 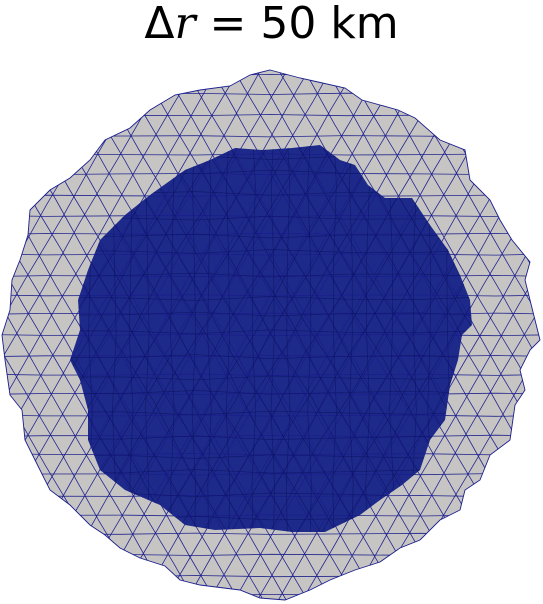 I want to click on figure-title: Δr = 50 km, so click(x=271, y=26).